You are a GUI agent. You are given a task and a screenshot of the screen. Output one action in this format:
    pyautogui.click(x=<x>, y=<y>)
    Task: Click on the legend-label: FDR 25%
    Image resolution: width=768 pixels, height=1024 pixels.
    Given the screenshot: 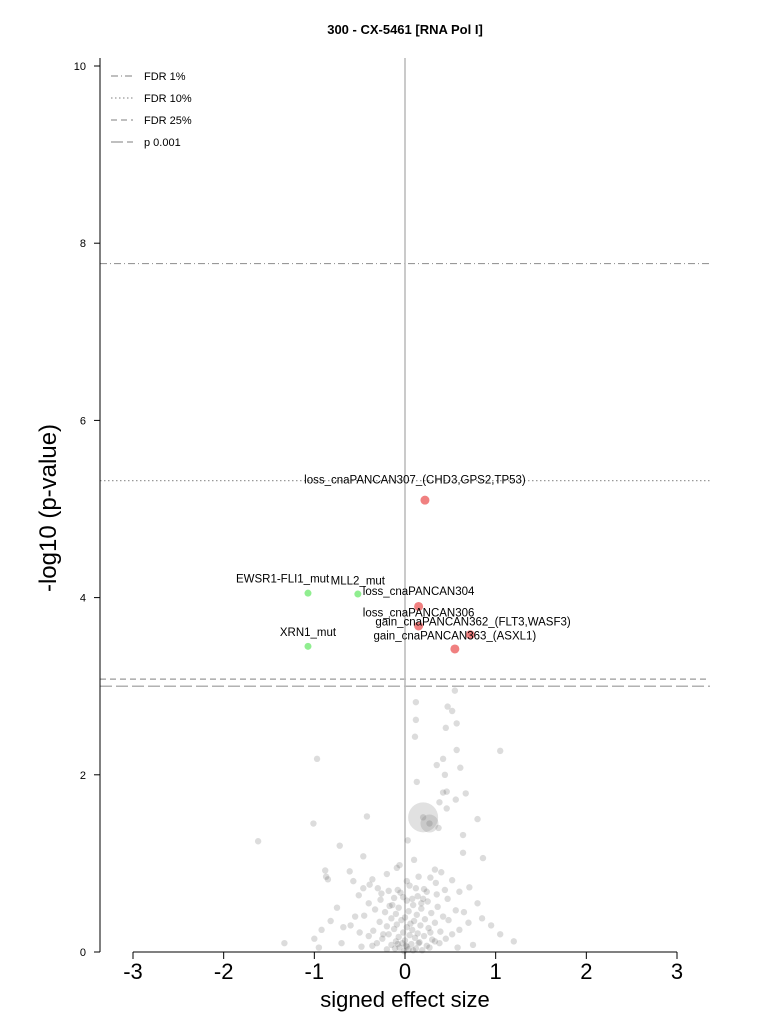 What is the action you would take?
    pyautogui.click(x=168, y=121)
    